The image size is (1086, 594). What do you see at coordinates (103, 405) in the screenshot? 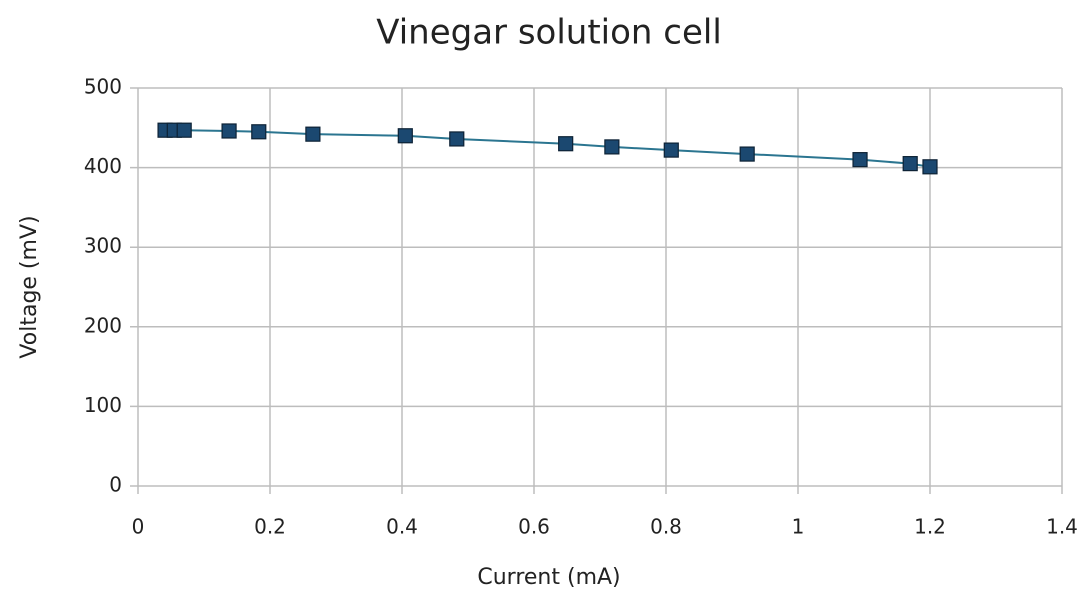
I see `y-tick-label: 100` at bounding box center [103, 405].